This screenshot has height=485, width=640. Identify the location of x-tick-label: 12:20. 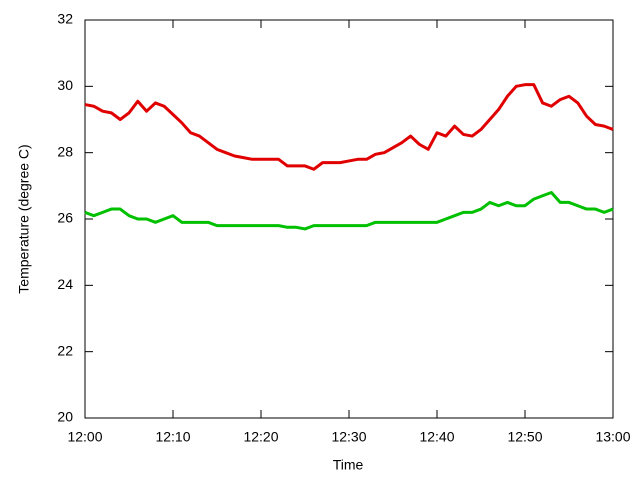
(260, 437).